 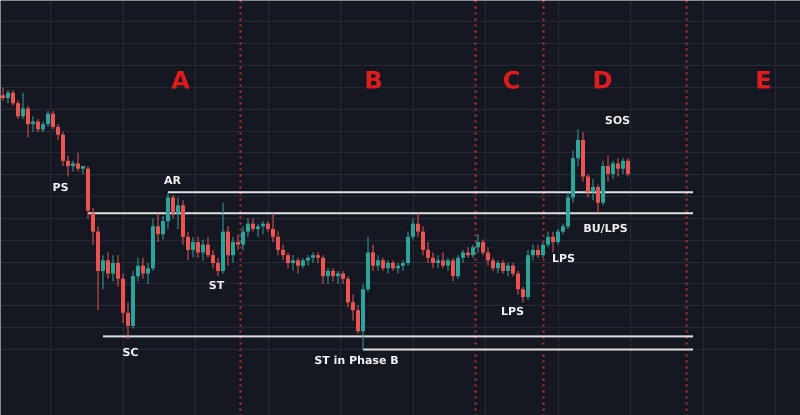 What do you see at coordinates (617, 120) in the screenshot?
I see `annotation: SOS` at bounding box center [617, 120].